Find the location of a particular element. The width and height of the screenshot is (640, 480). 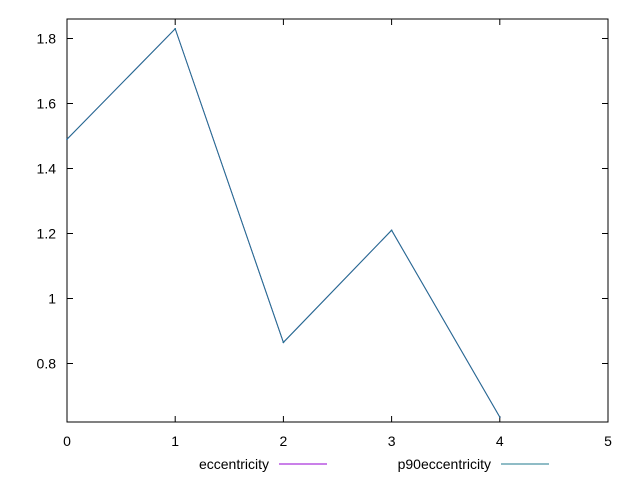

y-tick-label: 0.8 is located at coordinates (47, 364).